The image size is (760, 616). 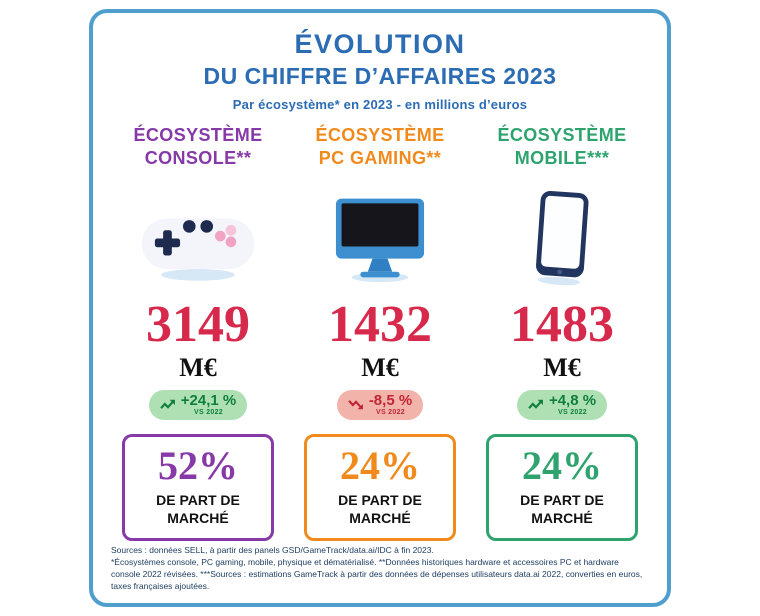 I want to click on trend-down-icon, so click(x=355, y=404).